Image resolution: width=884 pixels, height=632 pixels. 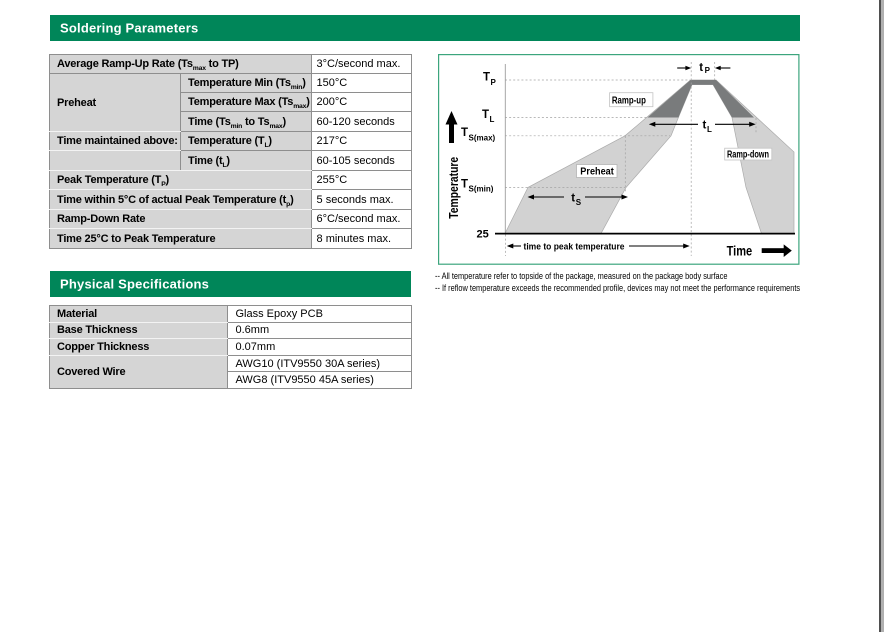 What do you see at coordinates (453, 188) in the screenshot?
I see `svg-text: Temperature` at bounding box center [453, 188].